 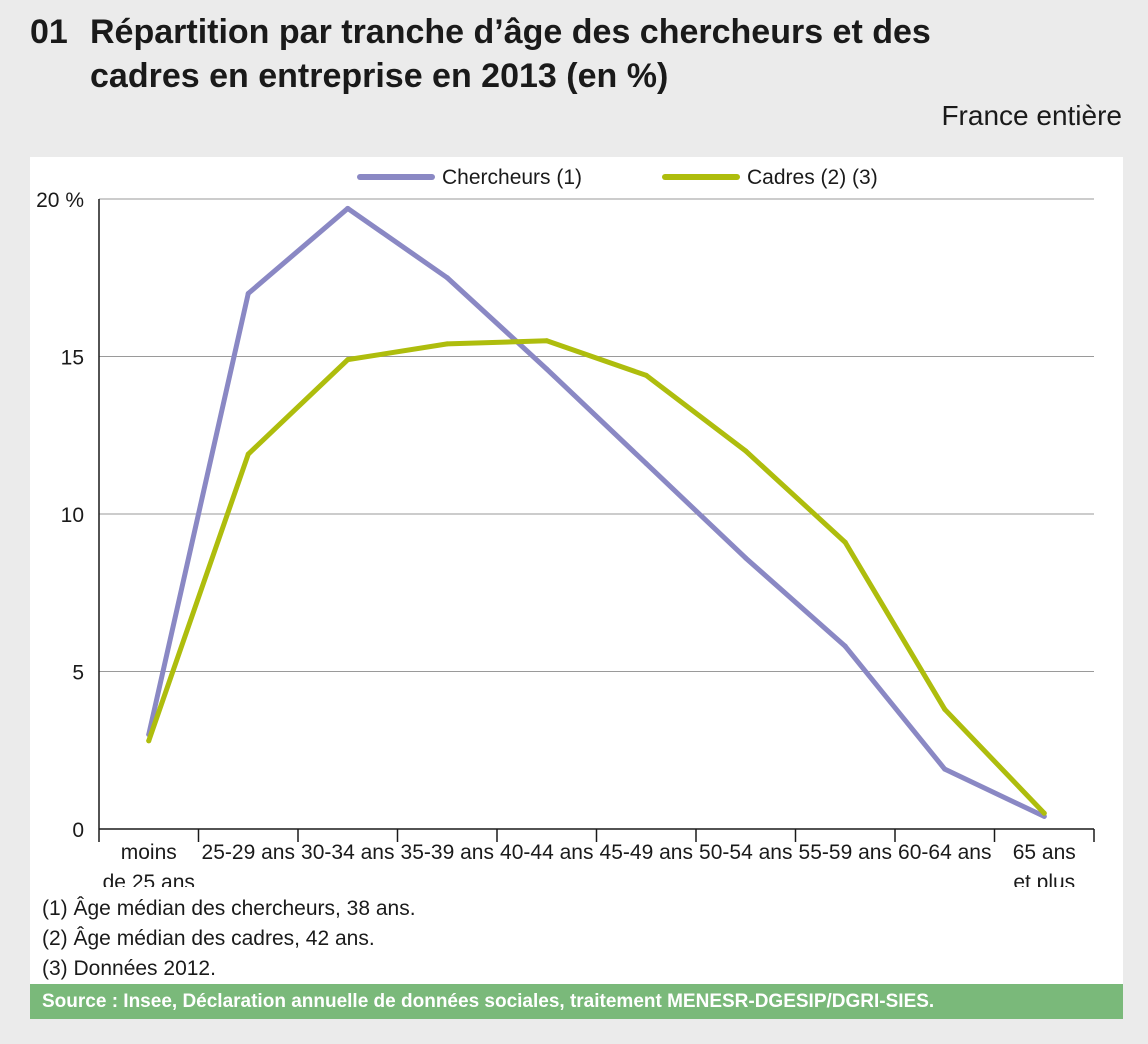 I want to click on x-tick-label: 45-49 ans, so click(x=646, y=852).